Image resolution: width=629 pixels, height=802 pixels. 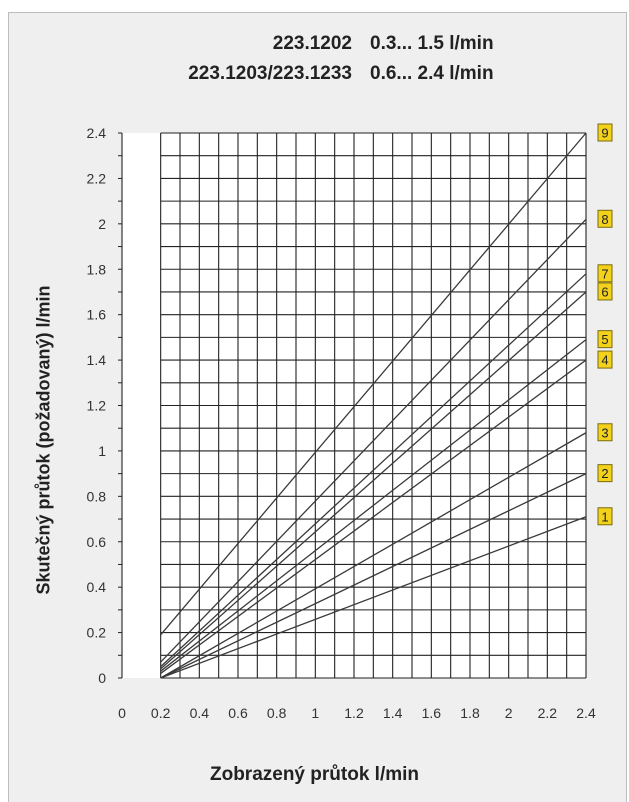 What do you see at coordinates (97, 406) in the screenshot?
I see `y-tick-label: 1.2` at bounding box center [97, 406].